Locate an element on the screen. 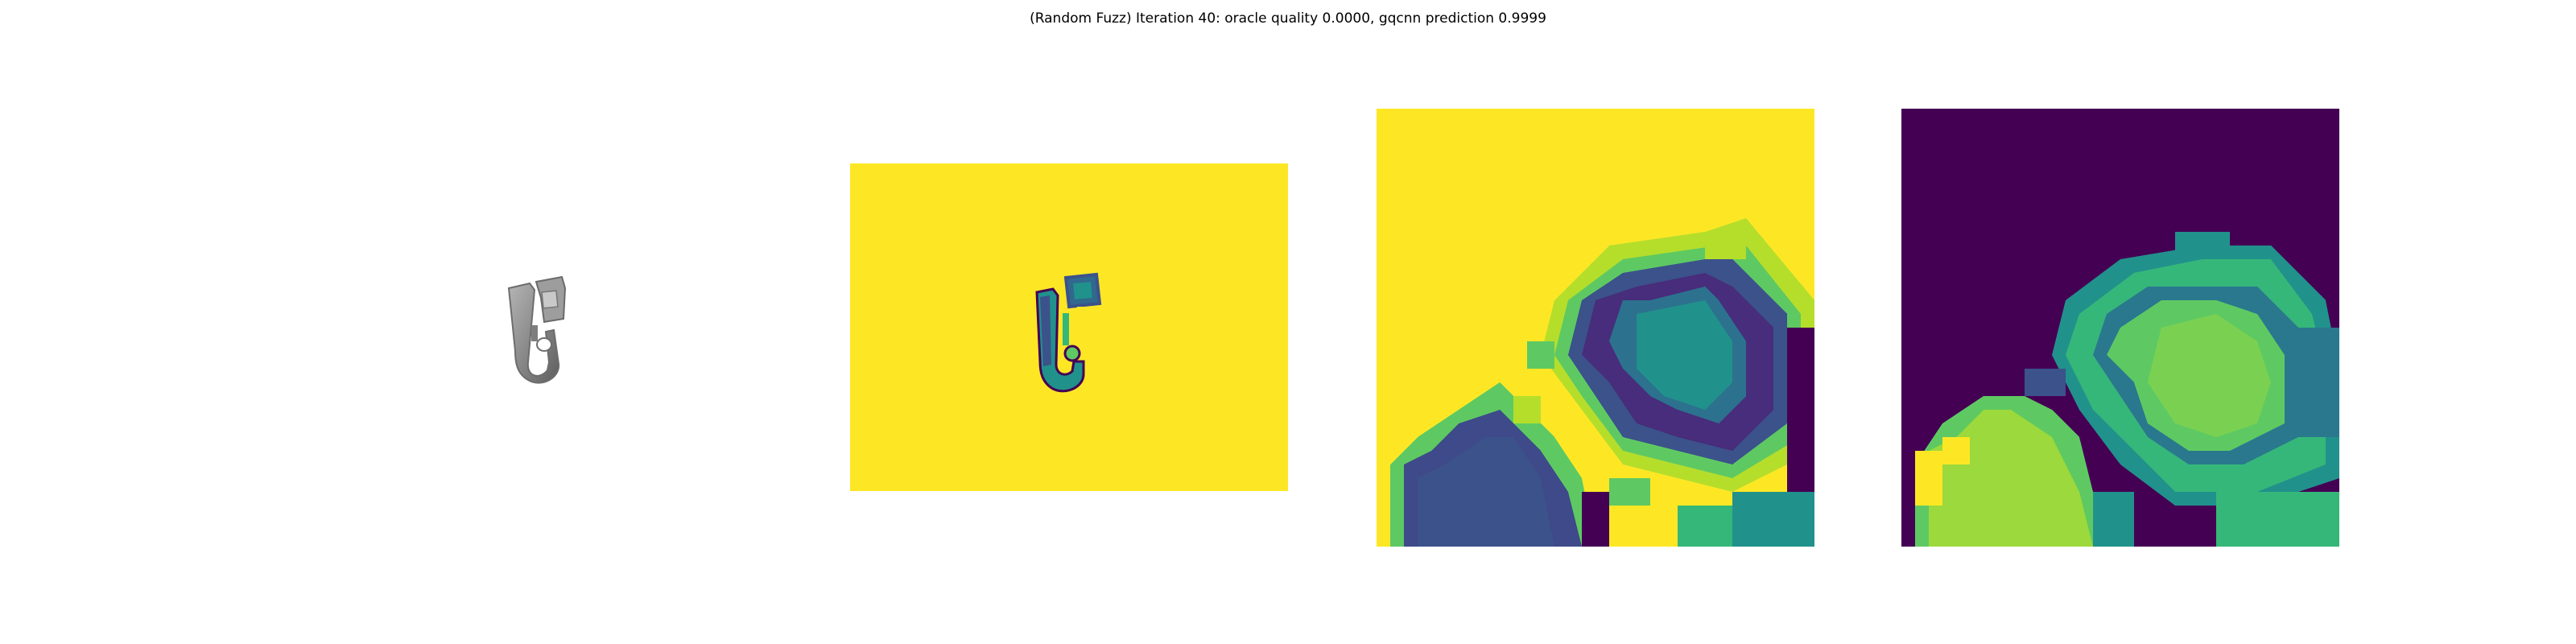 The image size is (2576, 644). cropped-diff-panel is located at coordinates (2120, 328).